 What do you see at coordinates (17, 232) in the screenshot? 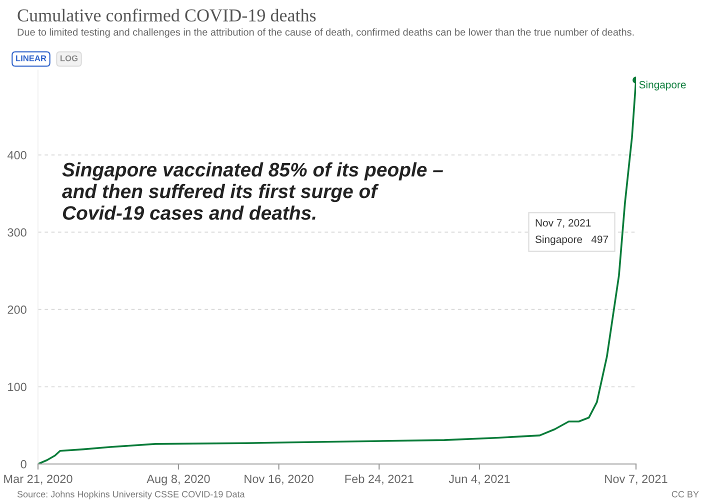
I see `y-tick-label: 300` at bounding box center [17, 232].